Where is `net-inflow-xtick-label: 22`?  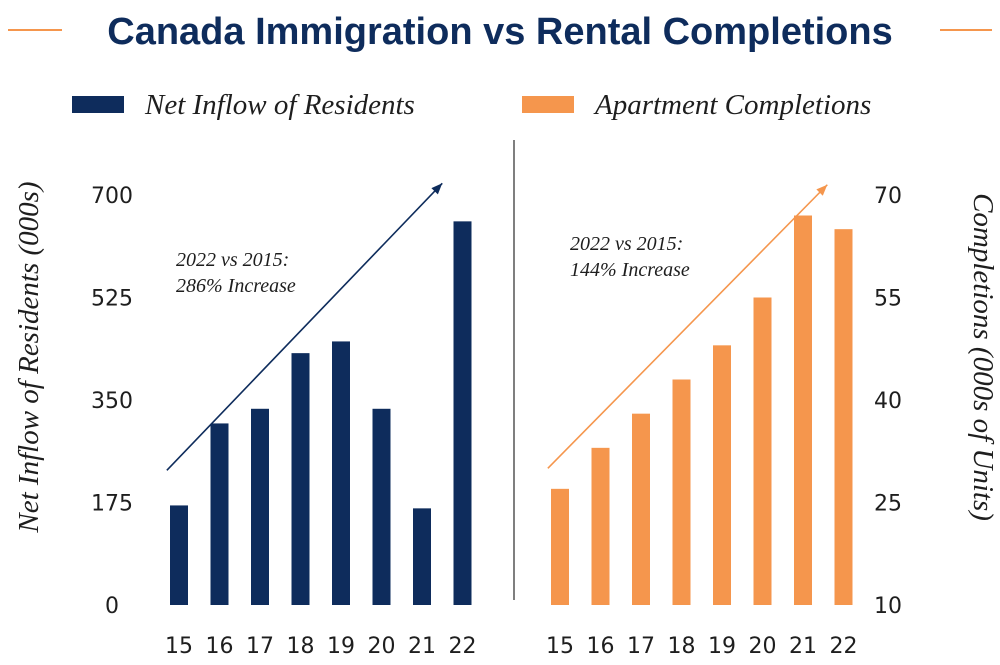
net-inflow-xtick-label: 22 is located at coordinates (463, 646).